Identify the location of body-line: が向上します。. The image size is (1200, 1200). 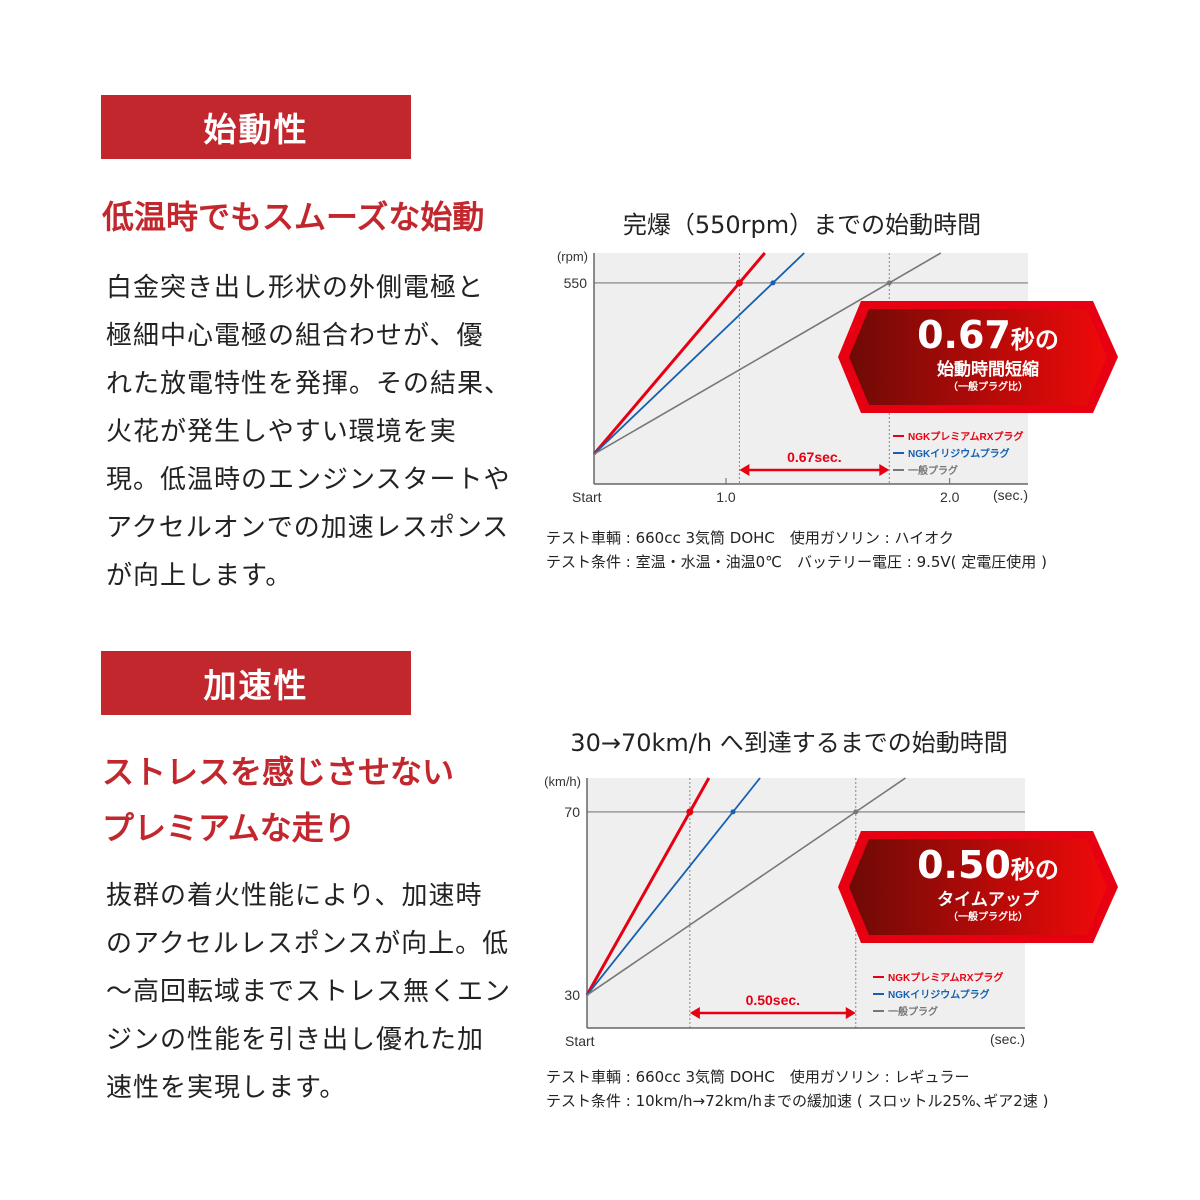
(199, 576).